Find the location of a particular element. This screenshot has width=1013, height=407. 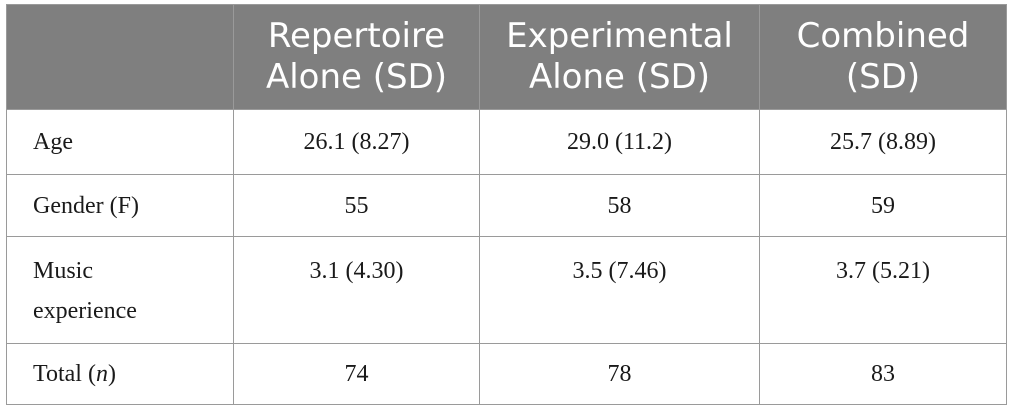

row-label-music-line2: experience is located at coordinates (85, 311).